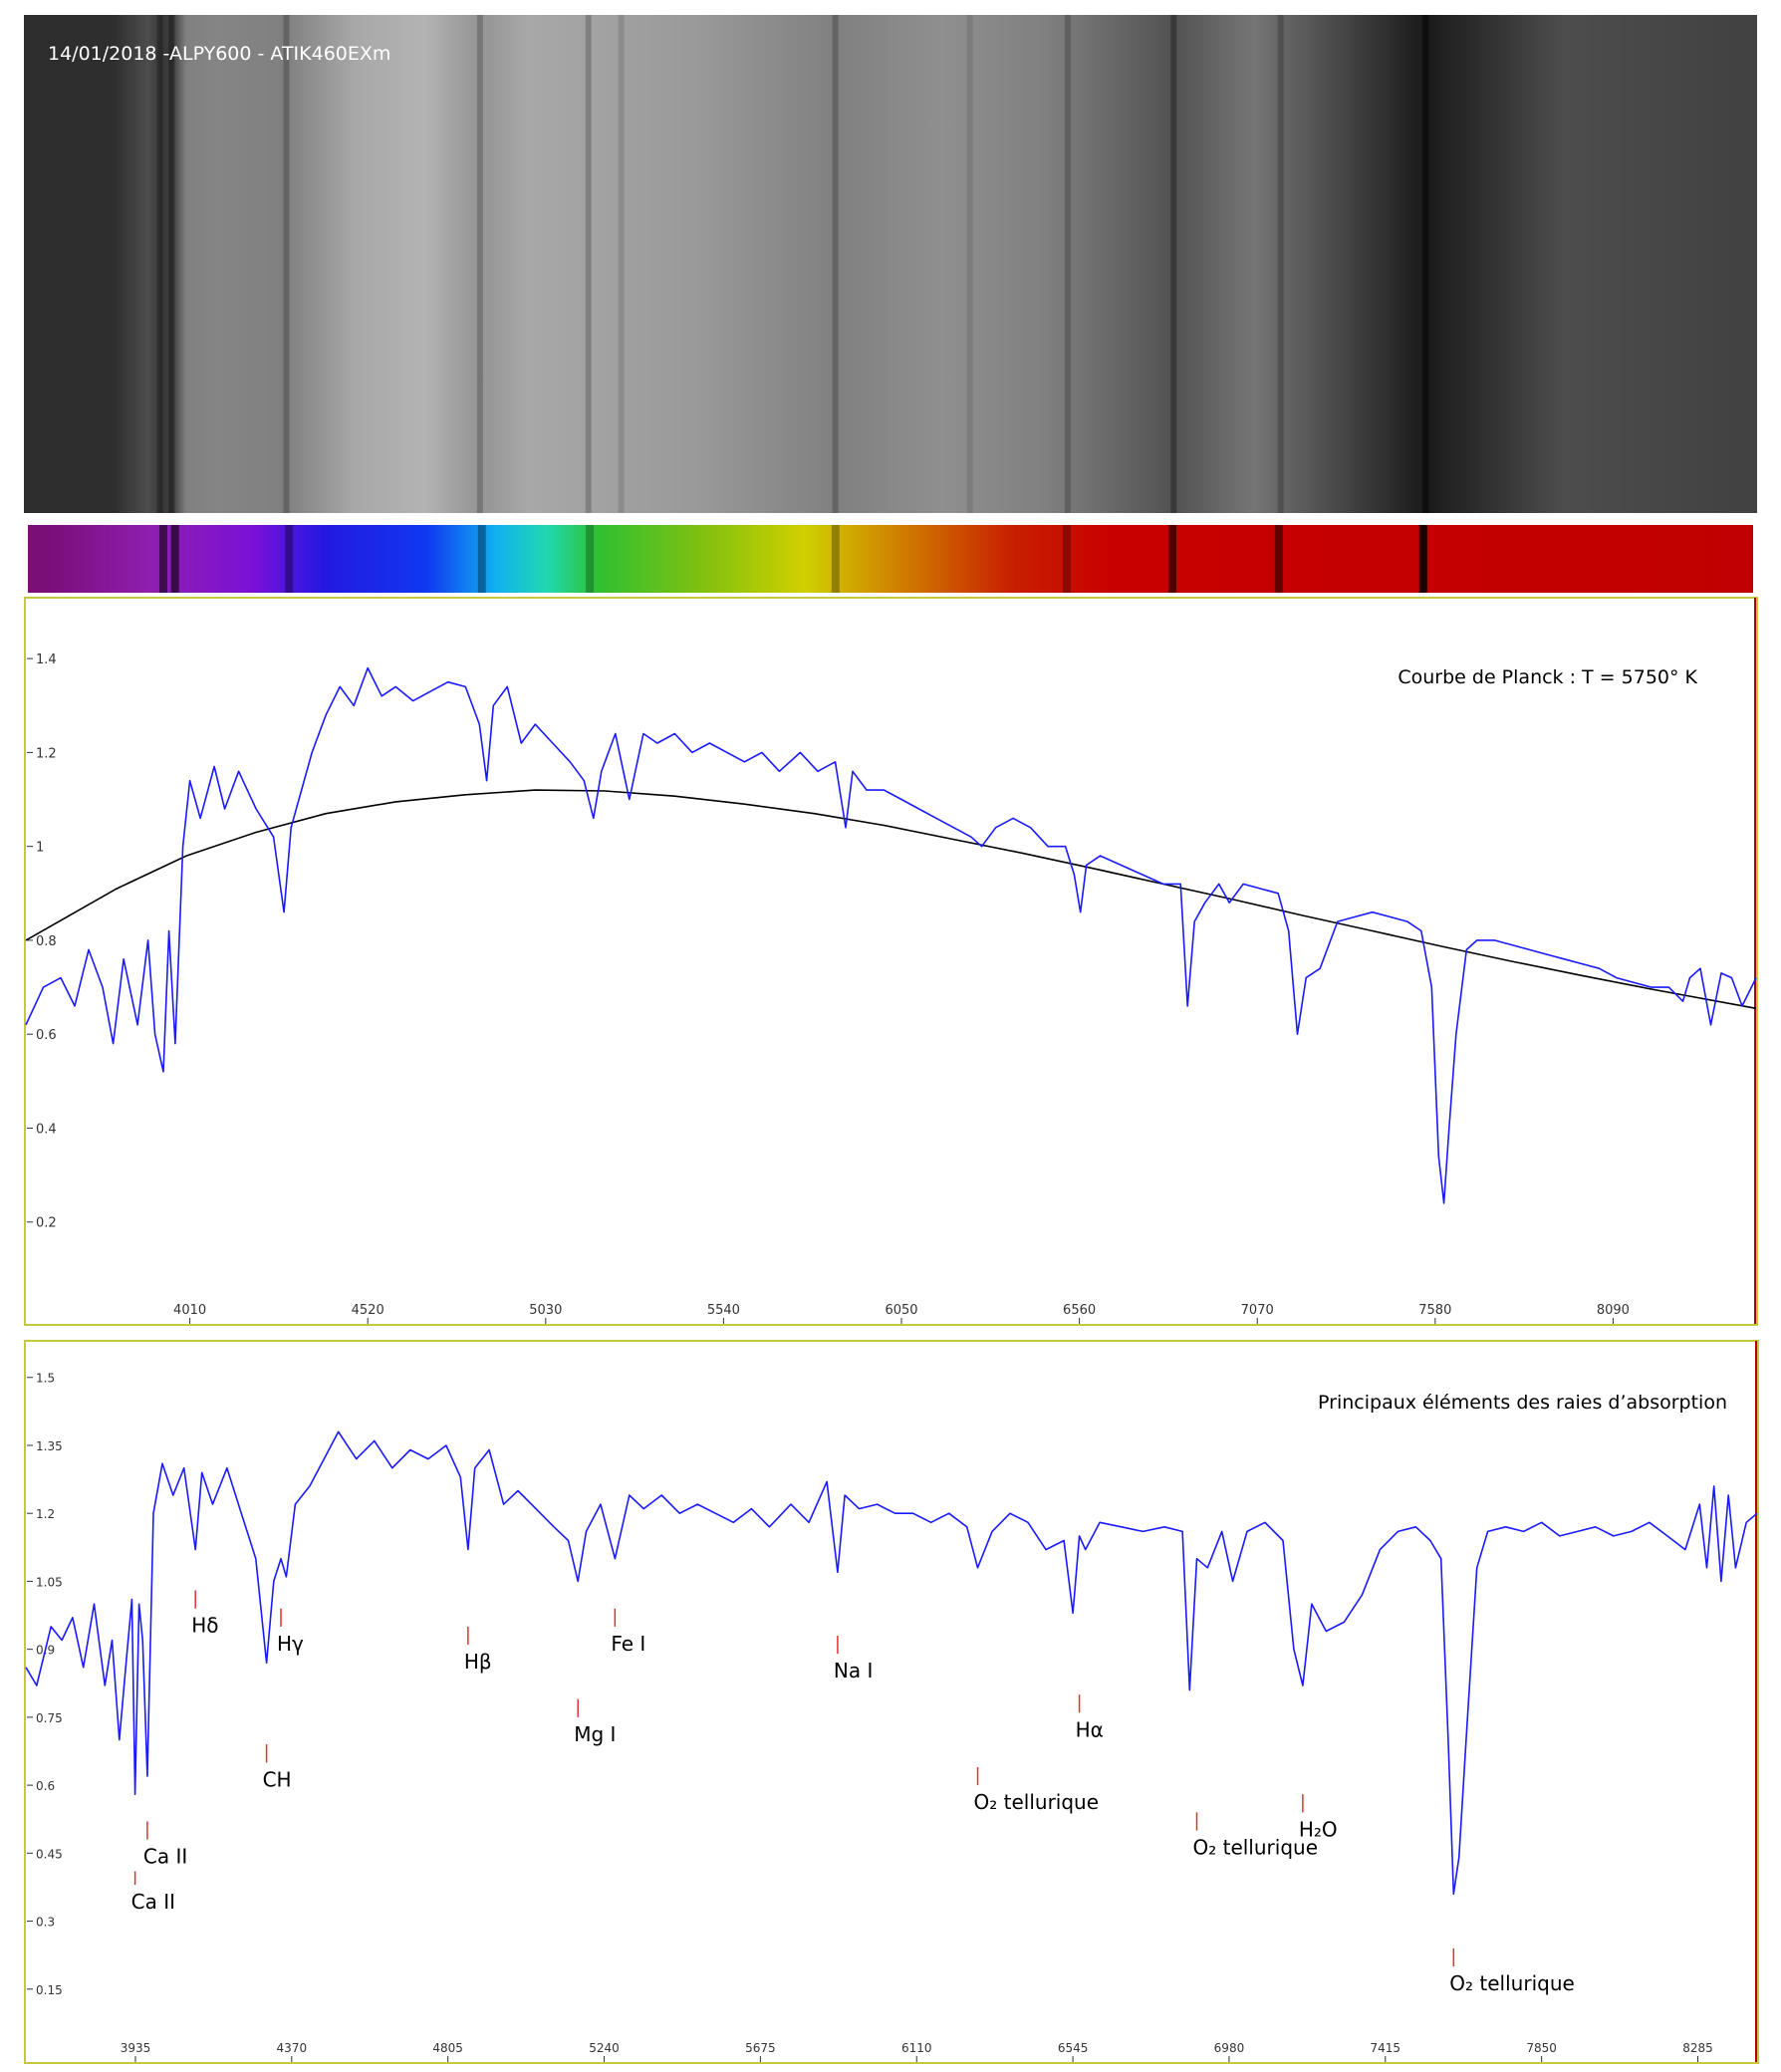 This screenshot has width=1781, height=2072. Describe the element at coordinates (595, 1734) in the screenshot. I see `line-label: Mg I` at that location.